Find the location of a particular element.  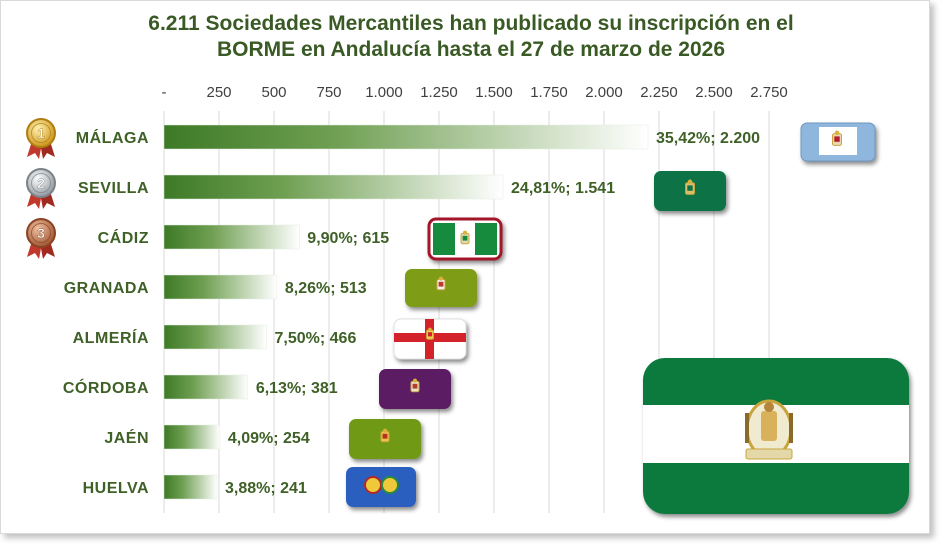

data-label: 6,13%; 381 is located at coordinates (297, 388).